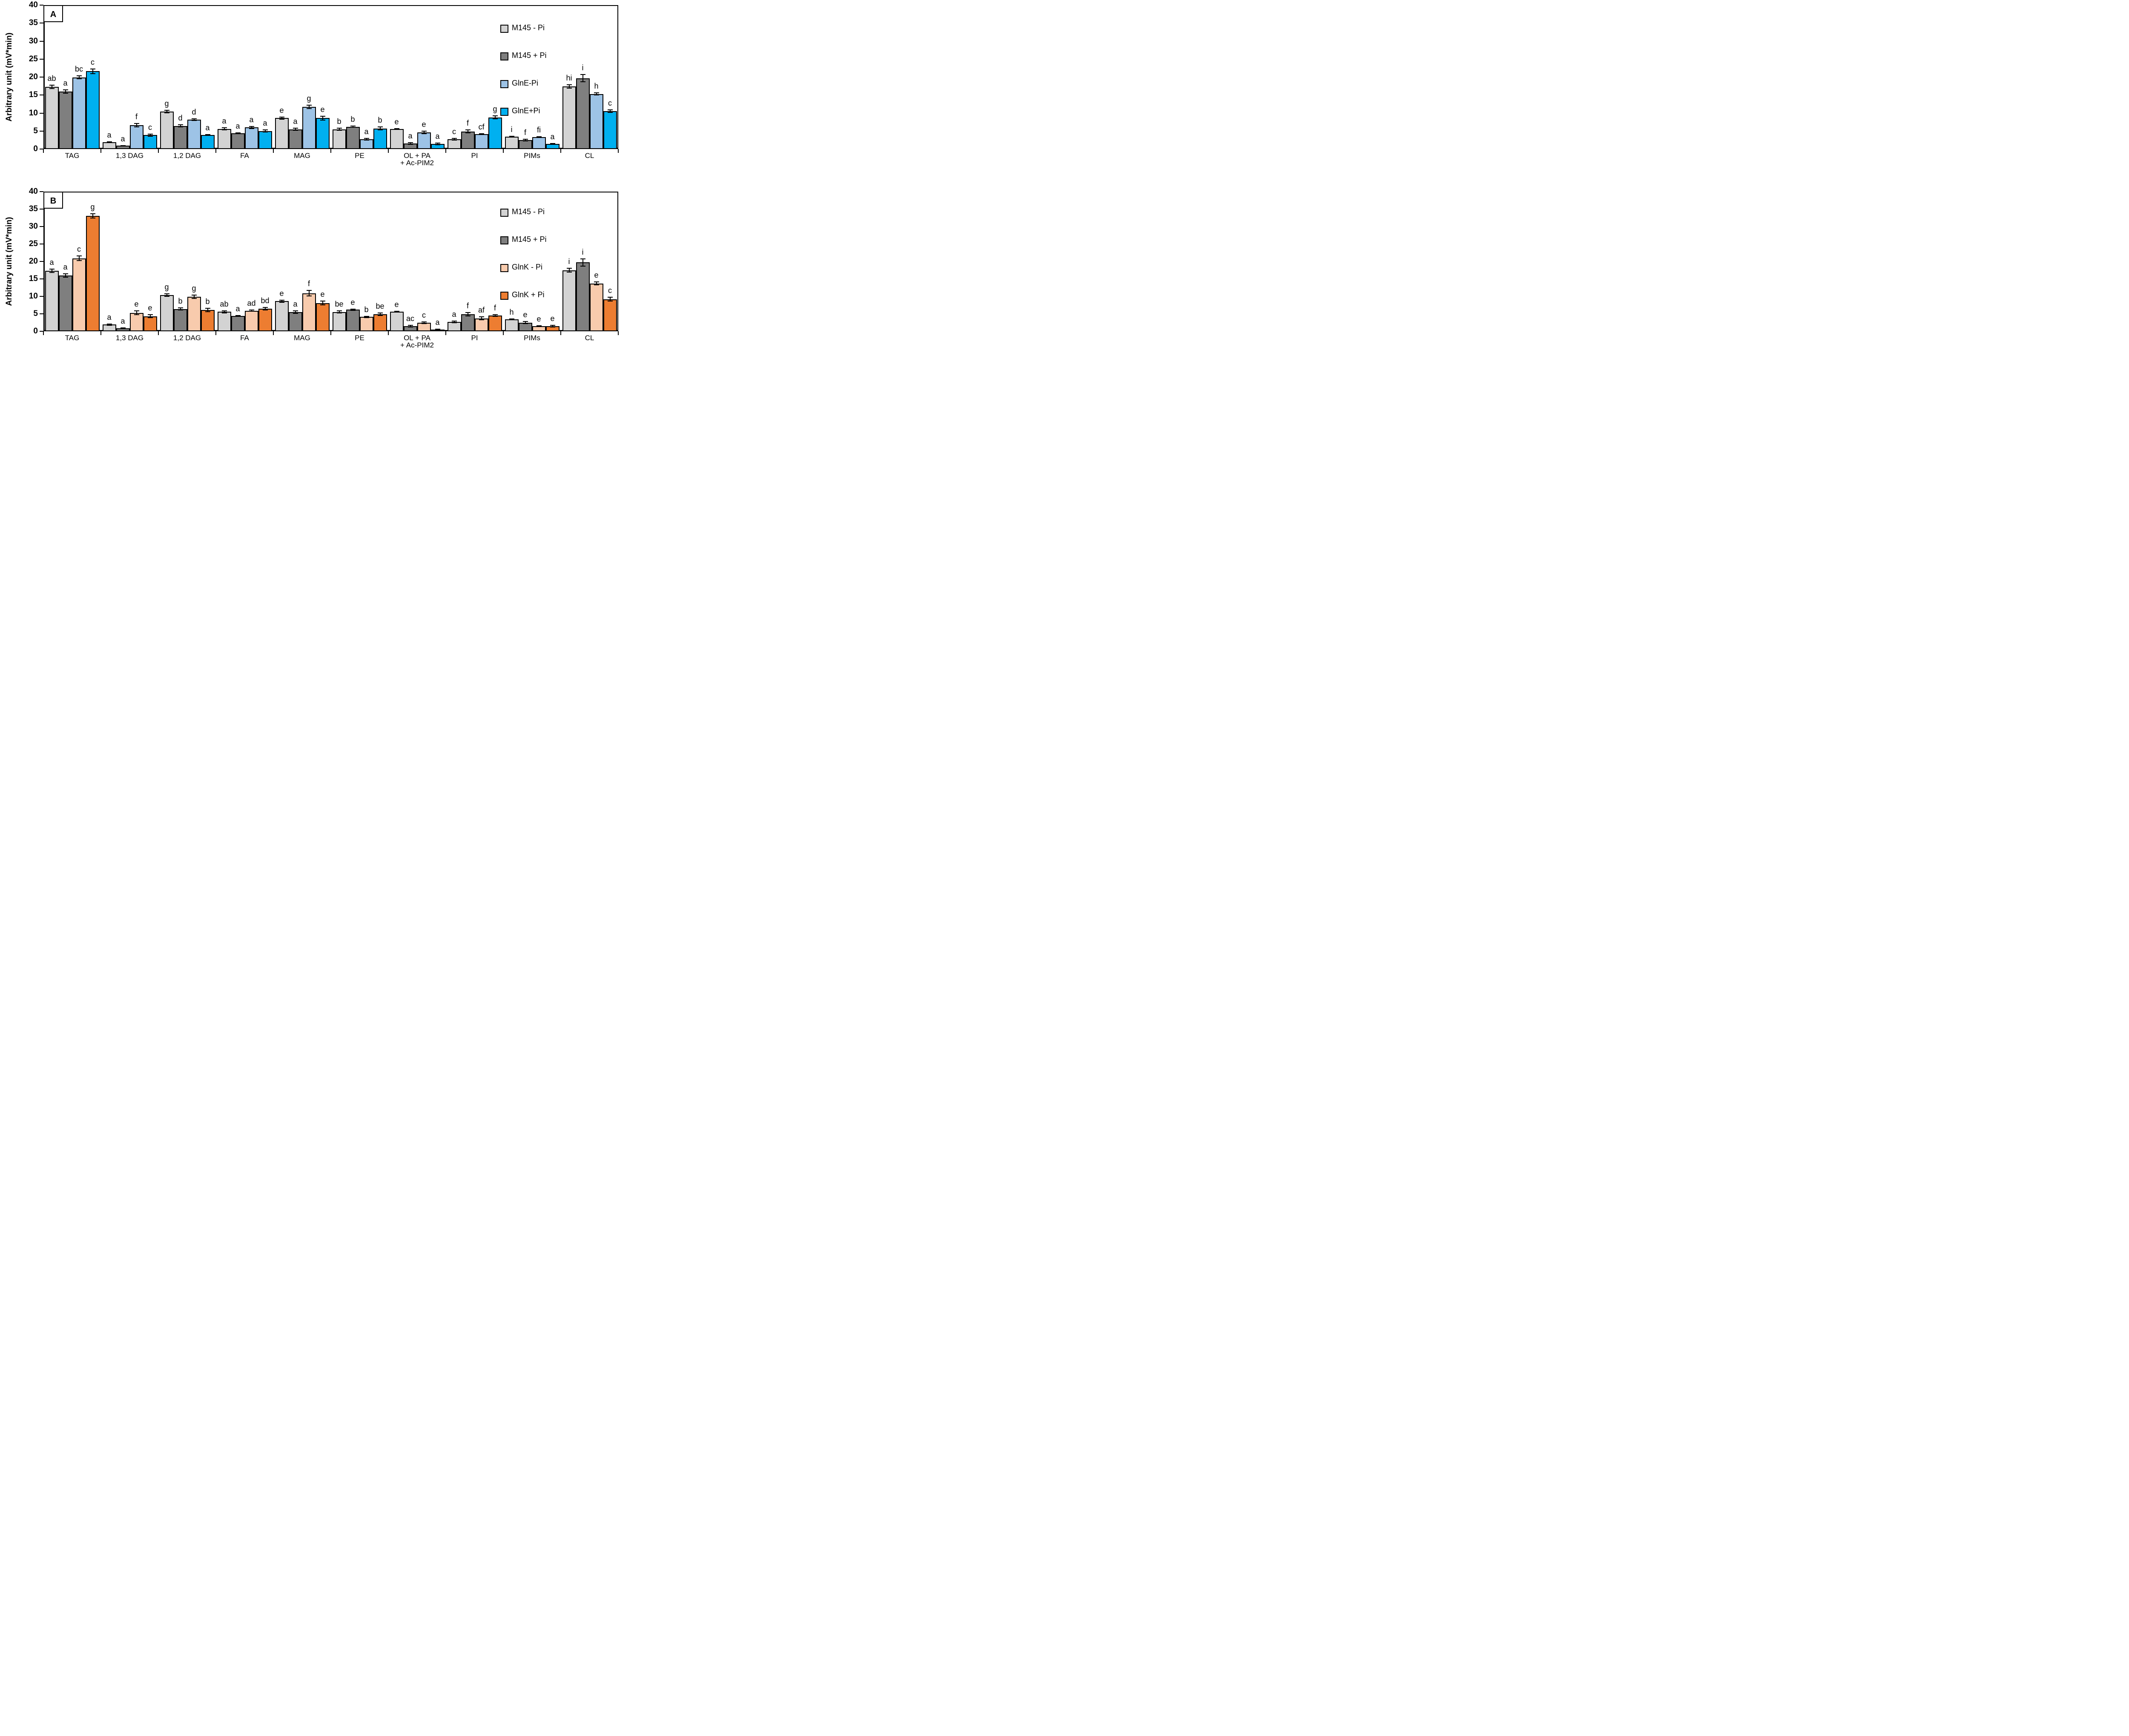 The width and height of the screenshot is (2129, 1736). Describe the element at coordinates (35, 130) in the screenshot. I see `y-tick-label: 5` at that location.